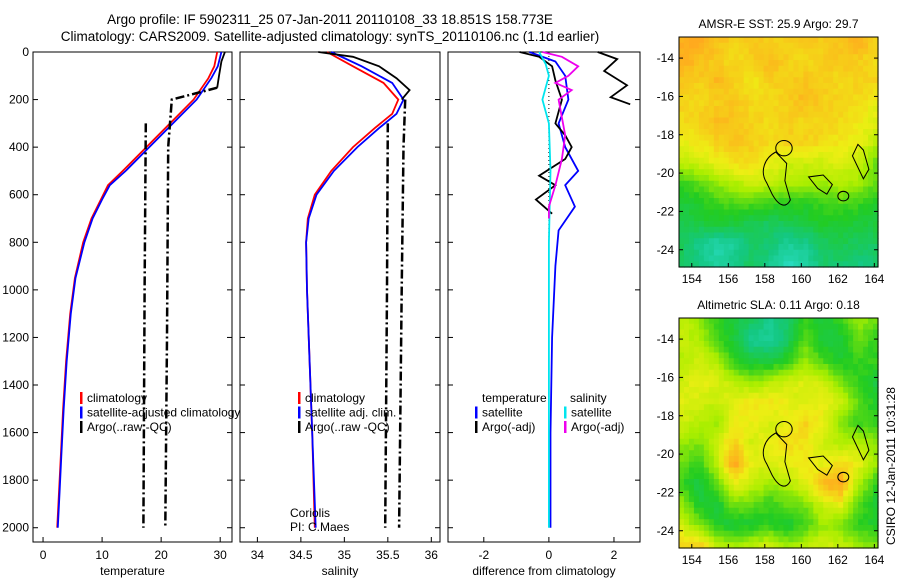 This screenshot has height=580, width=900. What do you see at coordinates (514, 398) in the screenshot?
I see `legend-heading-temperature: temperature` at bounding box center [514, 398].